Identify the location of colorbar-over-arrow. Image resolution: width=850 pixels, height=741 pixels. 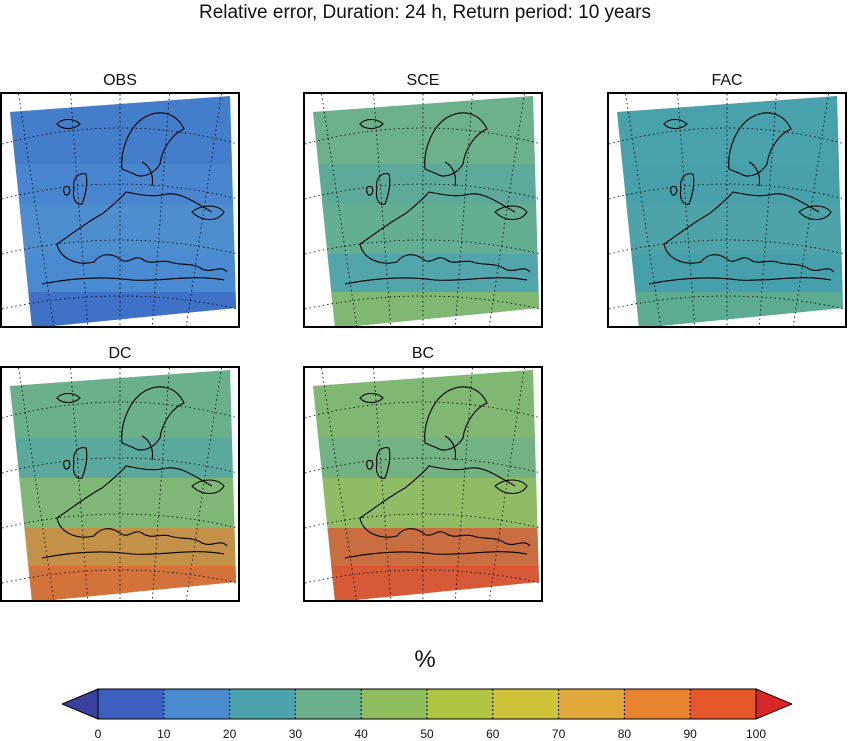
(773, 704).